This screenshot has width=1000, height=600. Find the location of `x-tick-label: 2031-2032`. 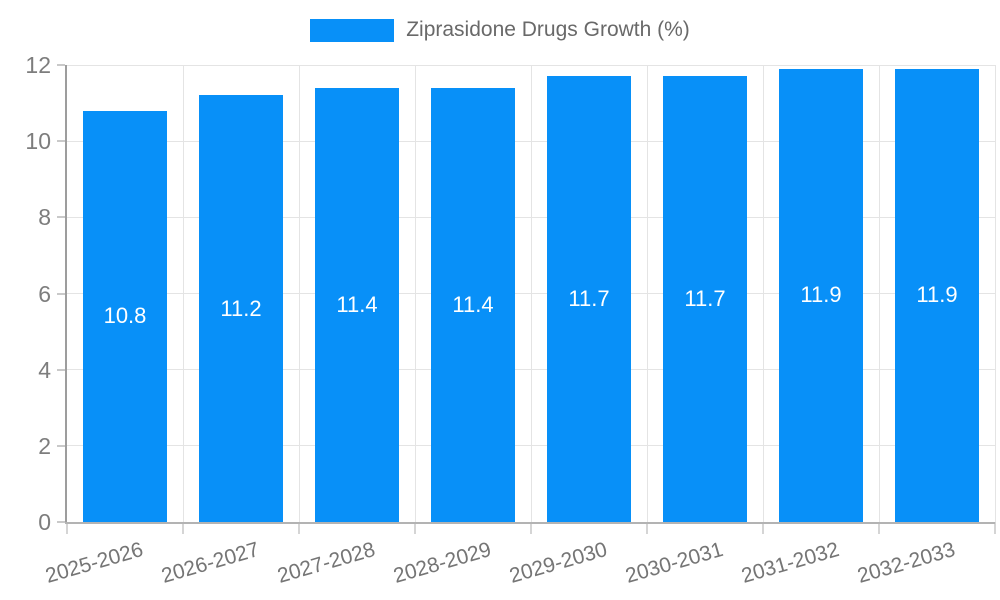

x-tick-label: 2031-2032 is located at coordinates (790, 563).